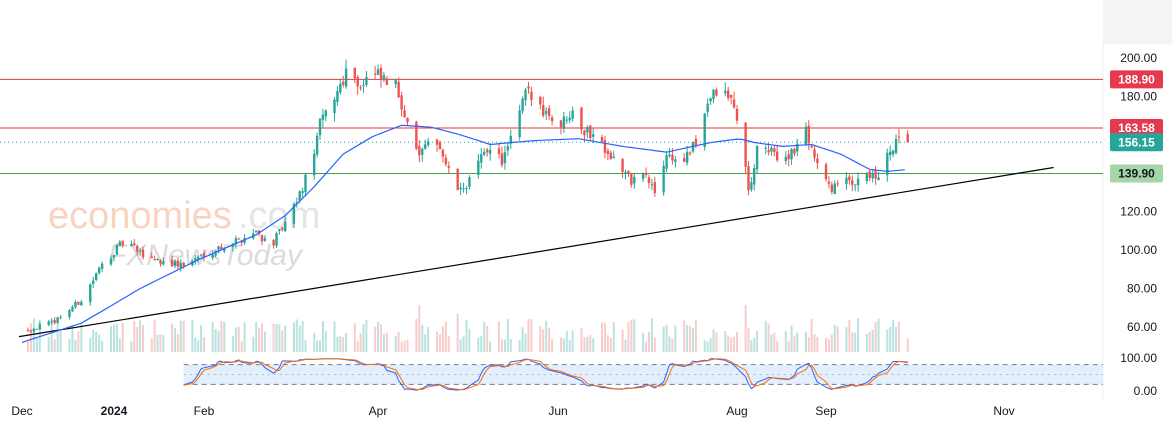  What do you see at coordinates (1138, 250) in the screenshot?
I see `price-tick-label: 100.00` at bounding box center [1138, 250].